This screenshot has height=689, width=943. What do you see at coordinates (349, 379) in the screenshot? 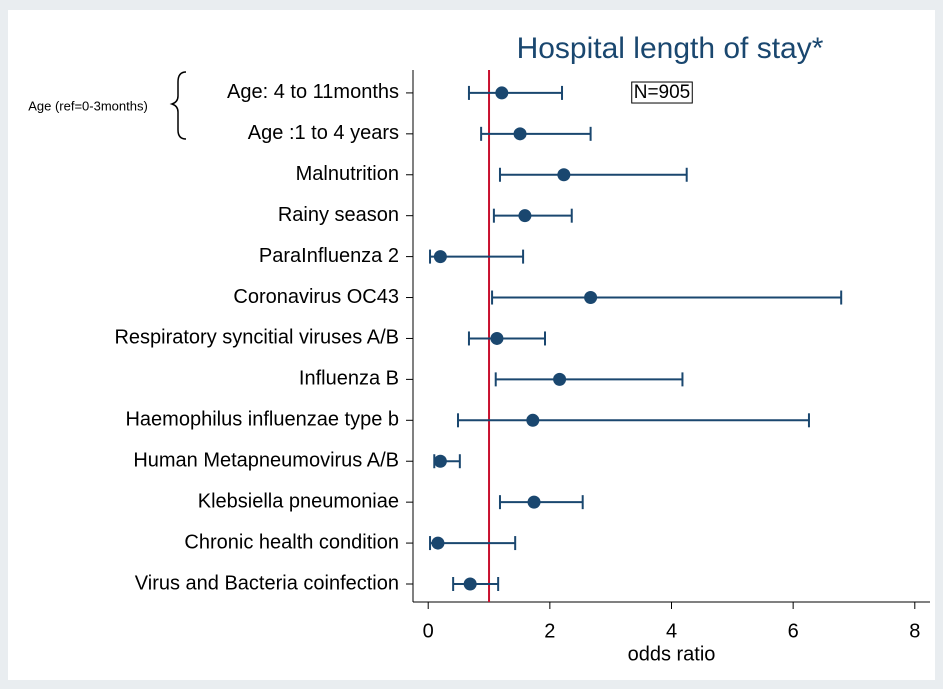
I see `y-tick-label: Influenza B` at bounding box center [349, 379].